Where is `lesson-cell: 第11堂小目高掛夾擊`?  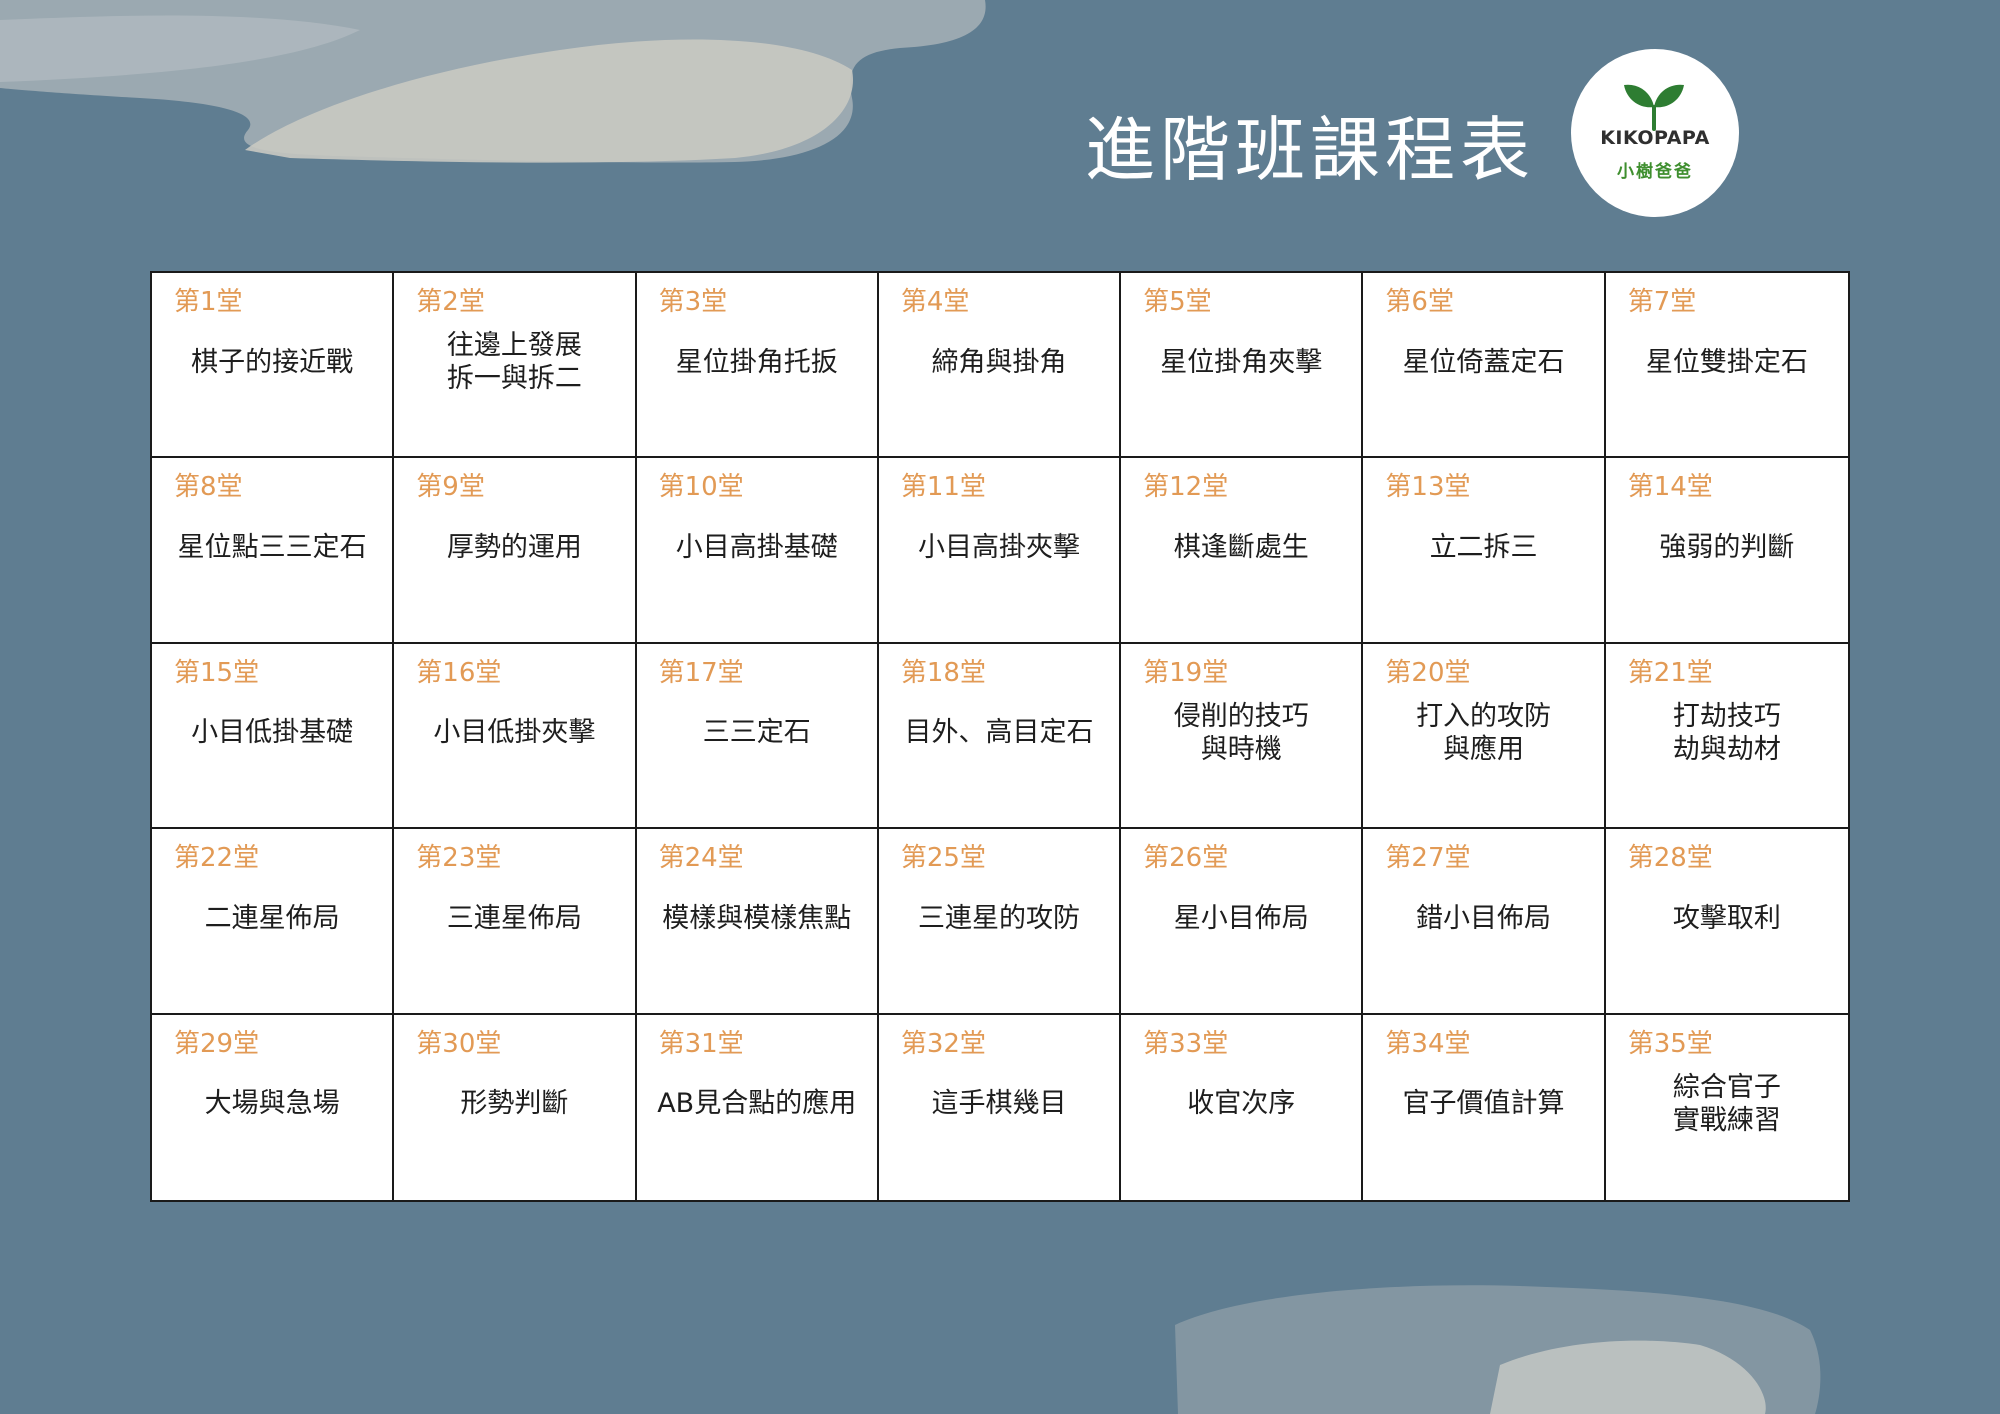
lesson-cell: 第11堂小目高掛夾擊 is located at coordinates (1000, 551).